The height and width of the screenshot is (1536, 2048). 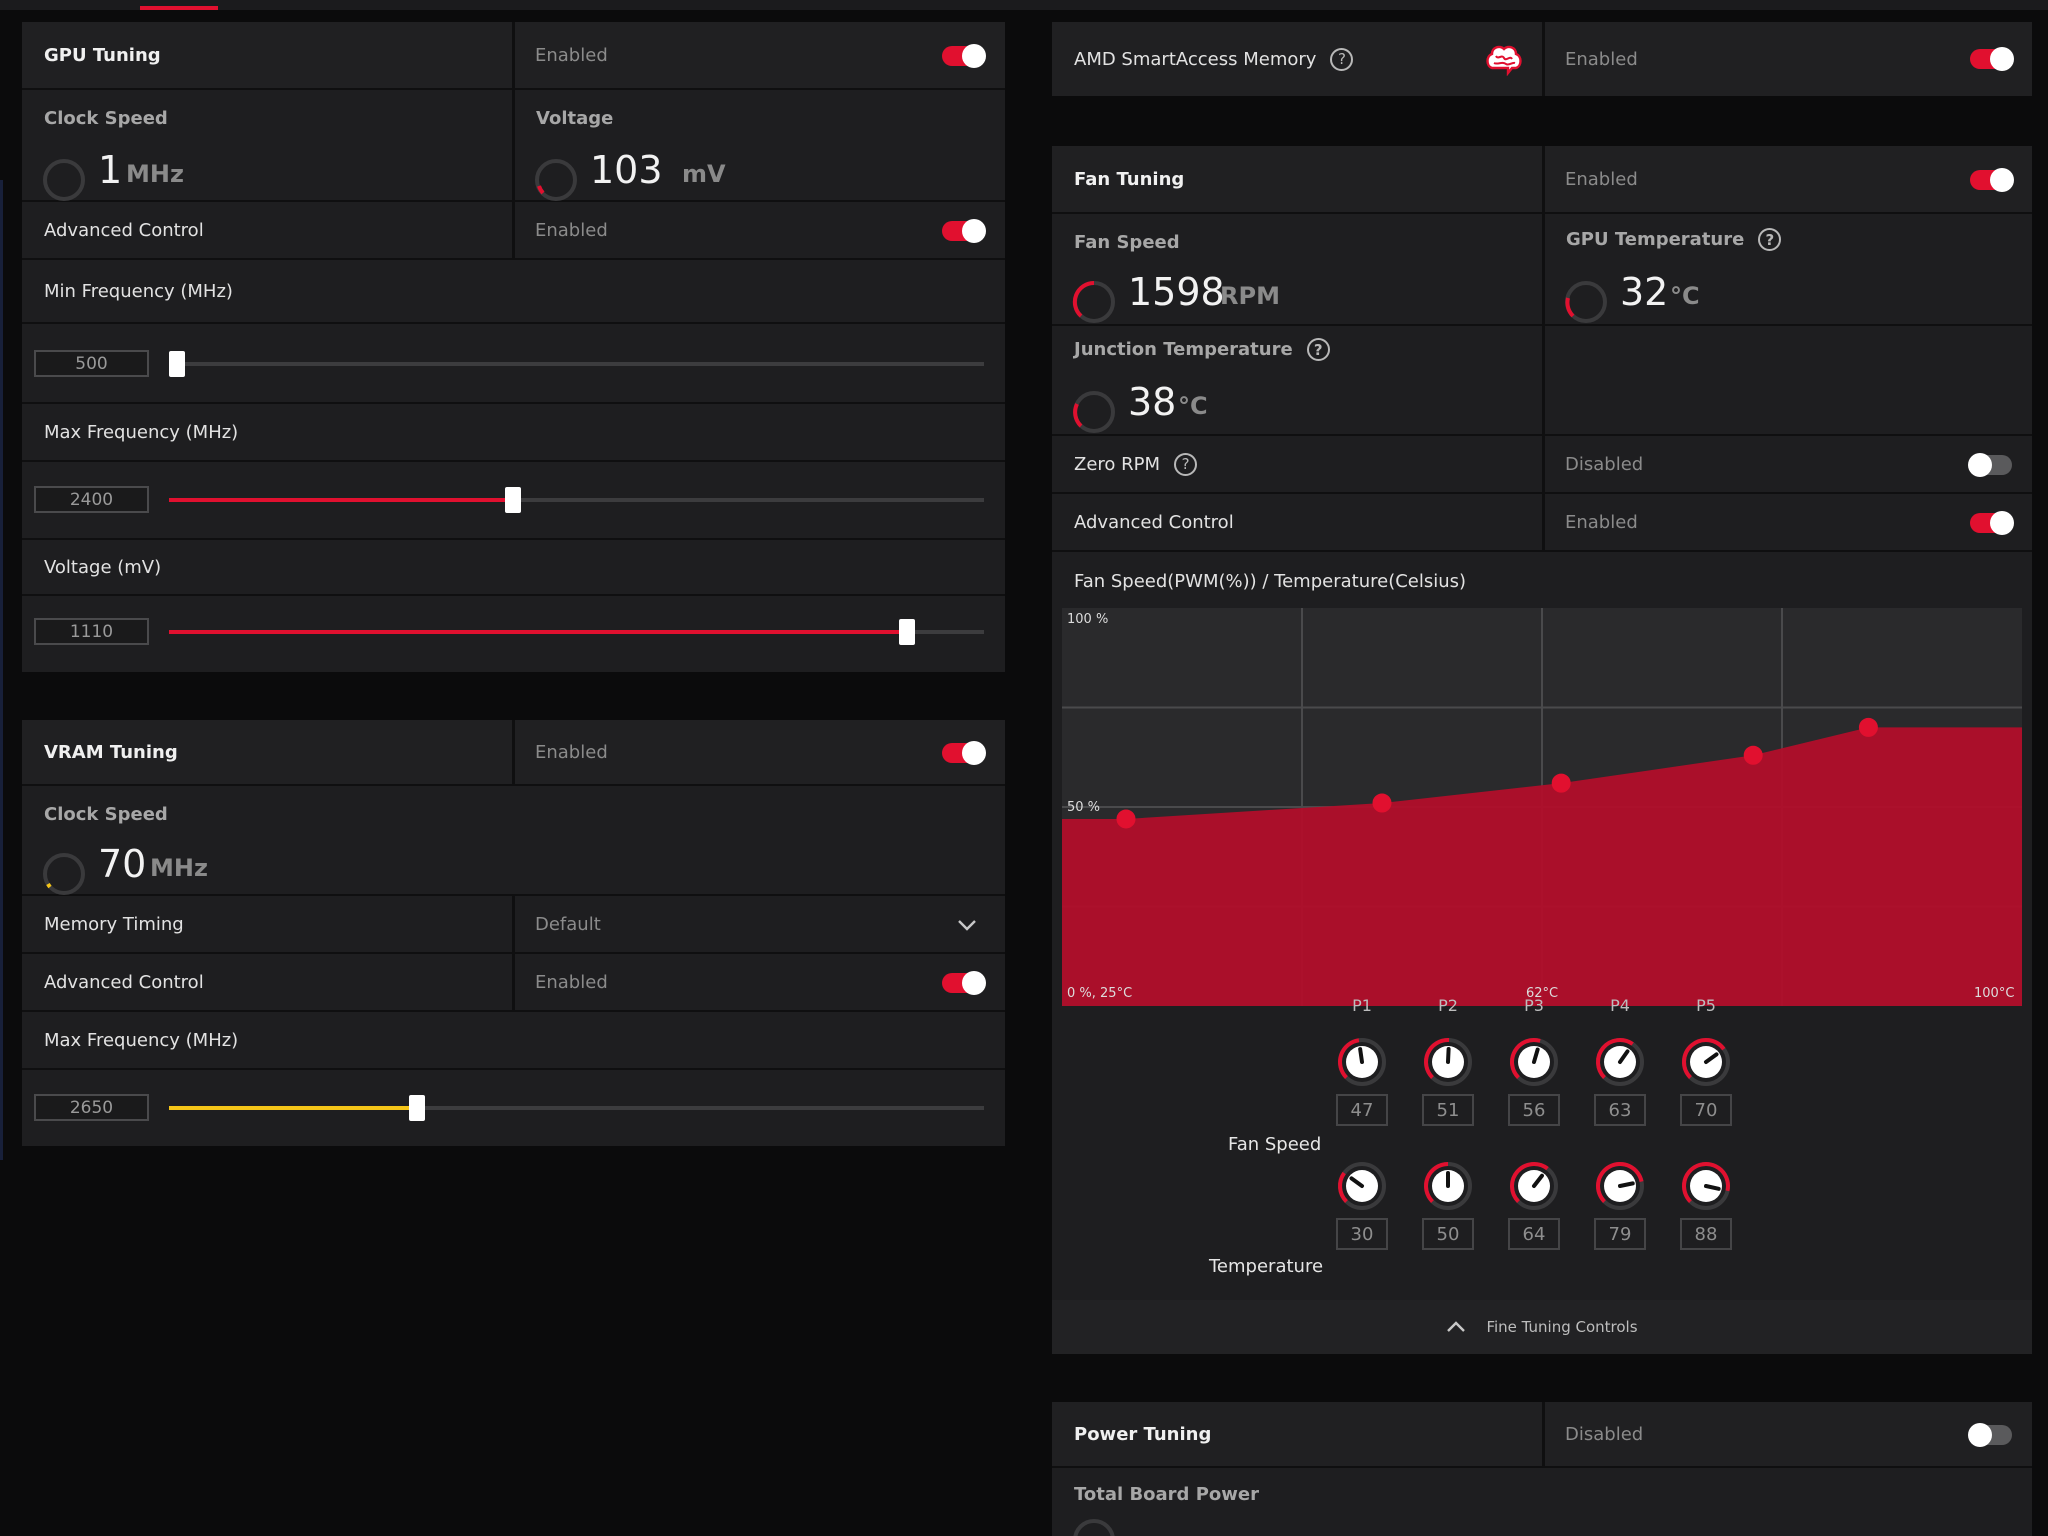 What do you see at coordinates (576, 1108) in the screenshot?
I see `vram-max-freq-track` at bounding box center [576, 1108].